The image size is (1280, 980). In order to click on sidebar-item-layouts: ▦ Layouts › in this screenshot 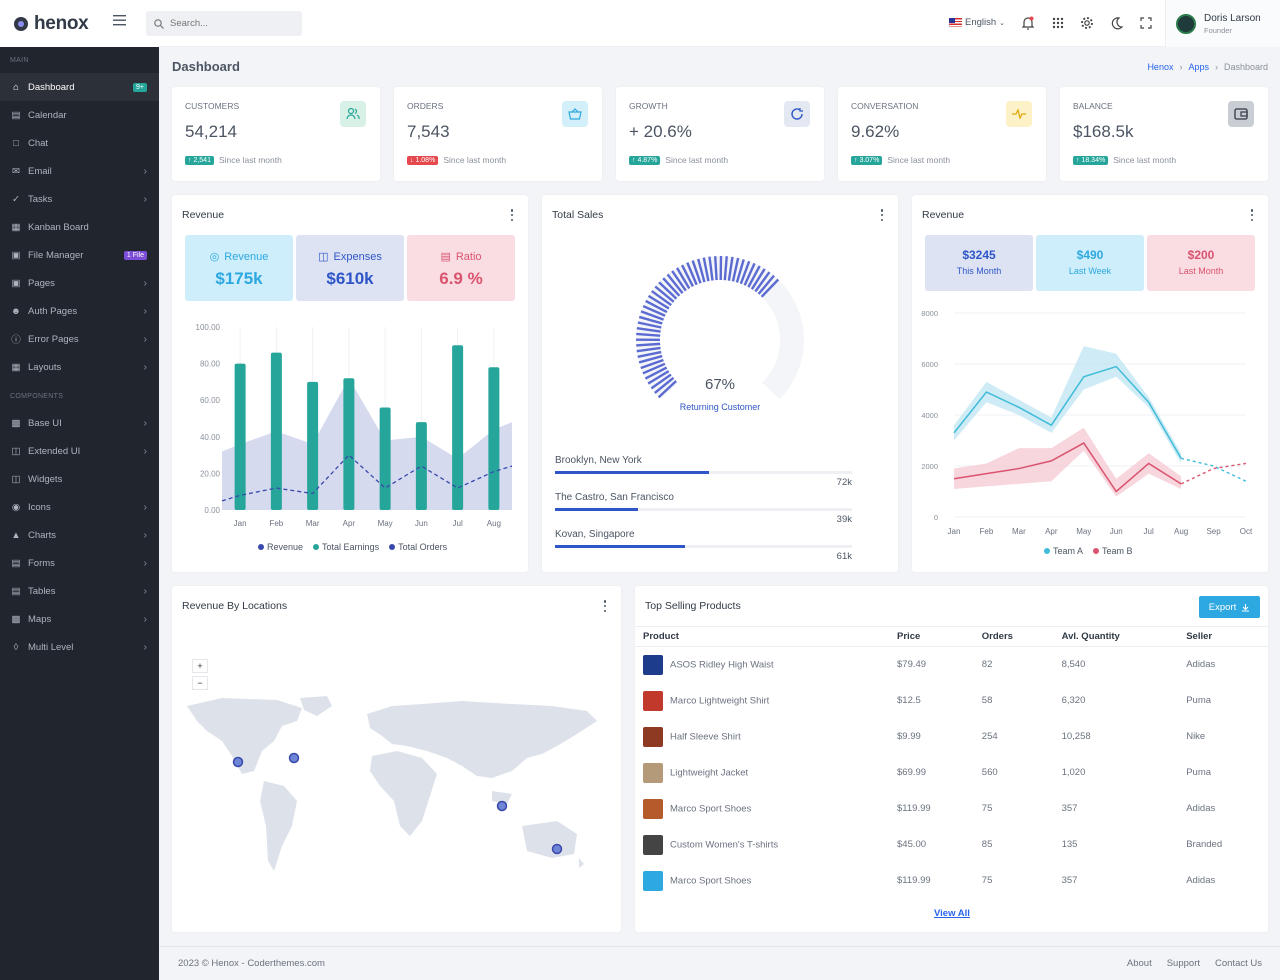, I will do `click(79, 367)`.